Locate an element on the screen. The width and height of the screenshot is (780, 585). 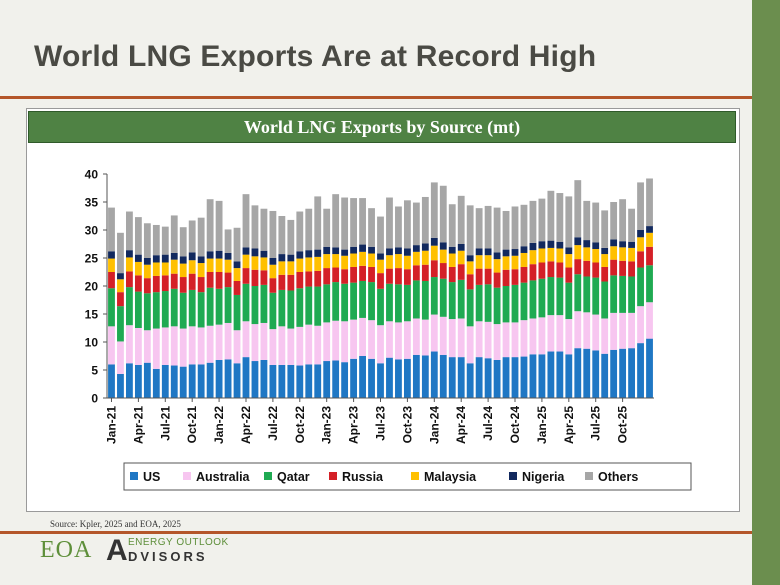
x-tick-label: Apr-22 is located at coordinates (246, 425).